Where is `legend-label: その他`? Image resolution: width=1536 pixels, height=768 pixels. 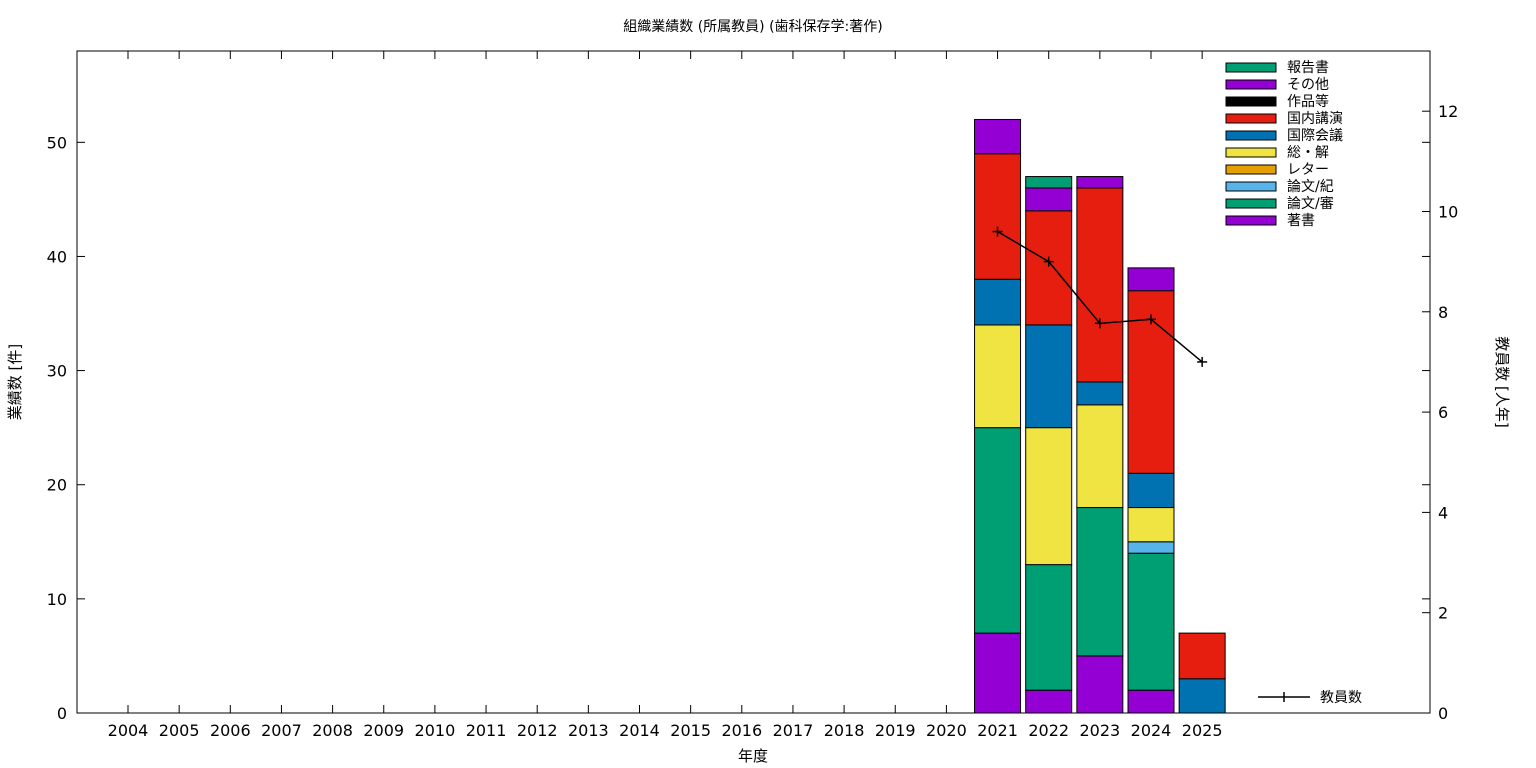 legend-label: その他 is located at coordinates (1308, 85).